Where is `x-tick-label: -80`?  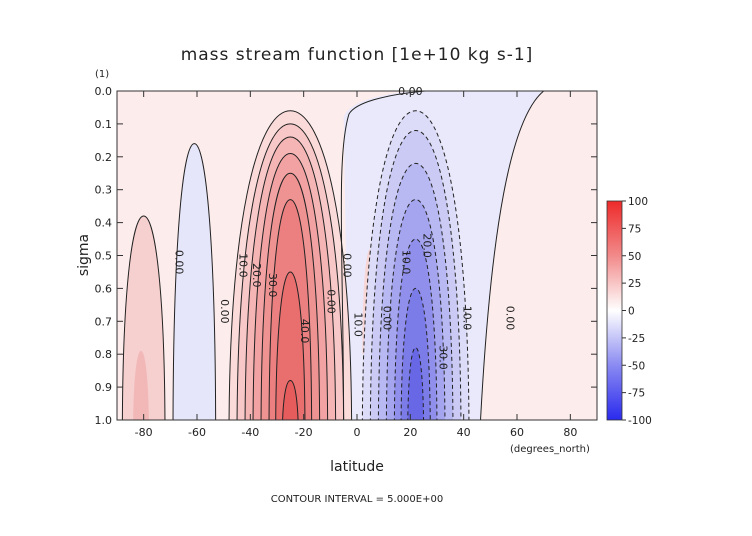 x-tick-label: -80 is located at coordinates (144, 432).